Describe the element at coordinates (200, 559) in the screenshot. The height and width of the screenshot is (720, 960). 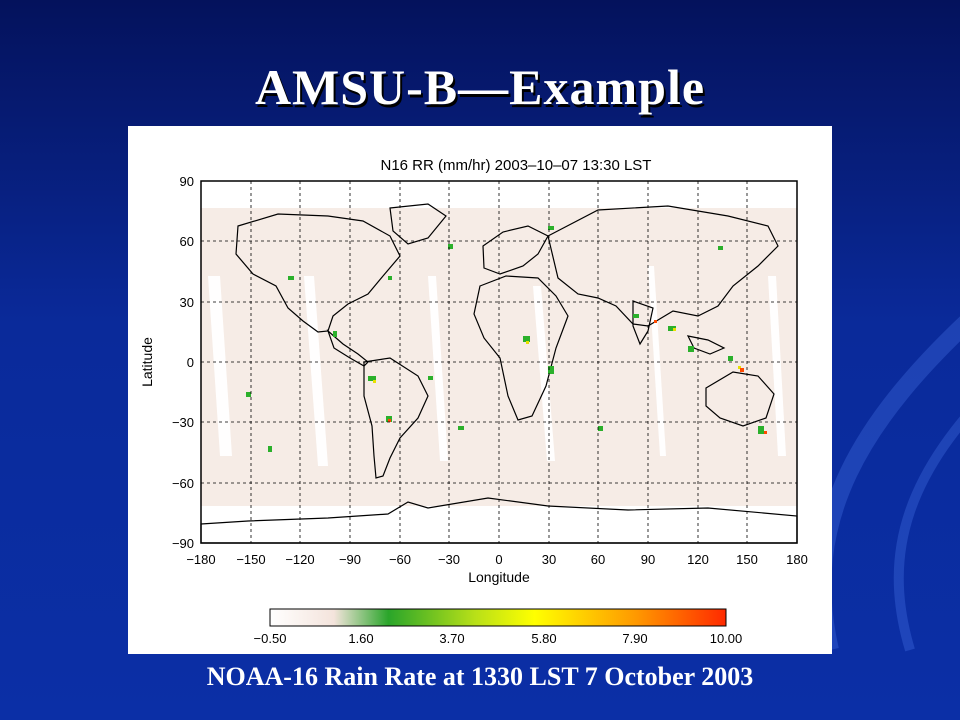
I see `x-tick: −180` at that location.